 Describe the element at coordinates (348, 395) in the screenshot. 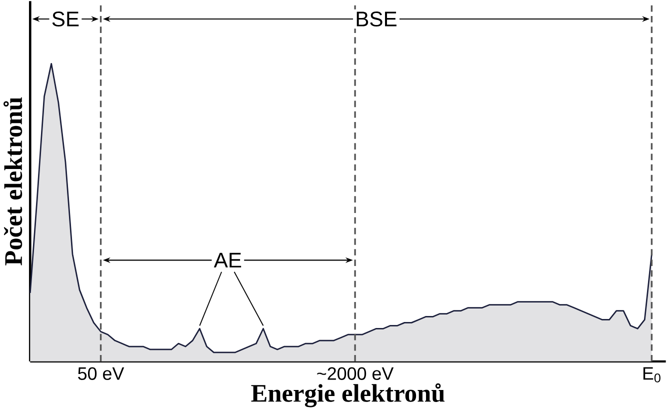

I see `x-axis-title: Energie elektronů` at that location.